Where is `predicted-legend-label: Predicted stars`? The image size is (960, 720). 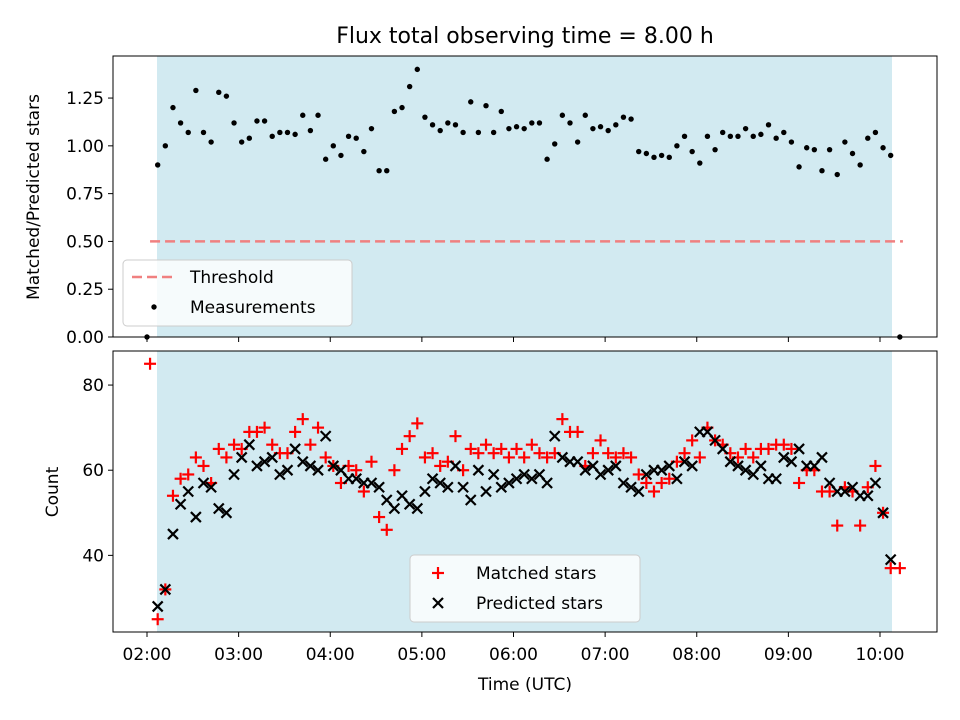 predicted-legend-label: Predicted stars is located at coordinates (539, 604).